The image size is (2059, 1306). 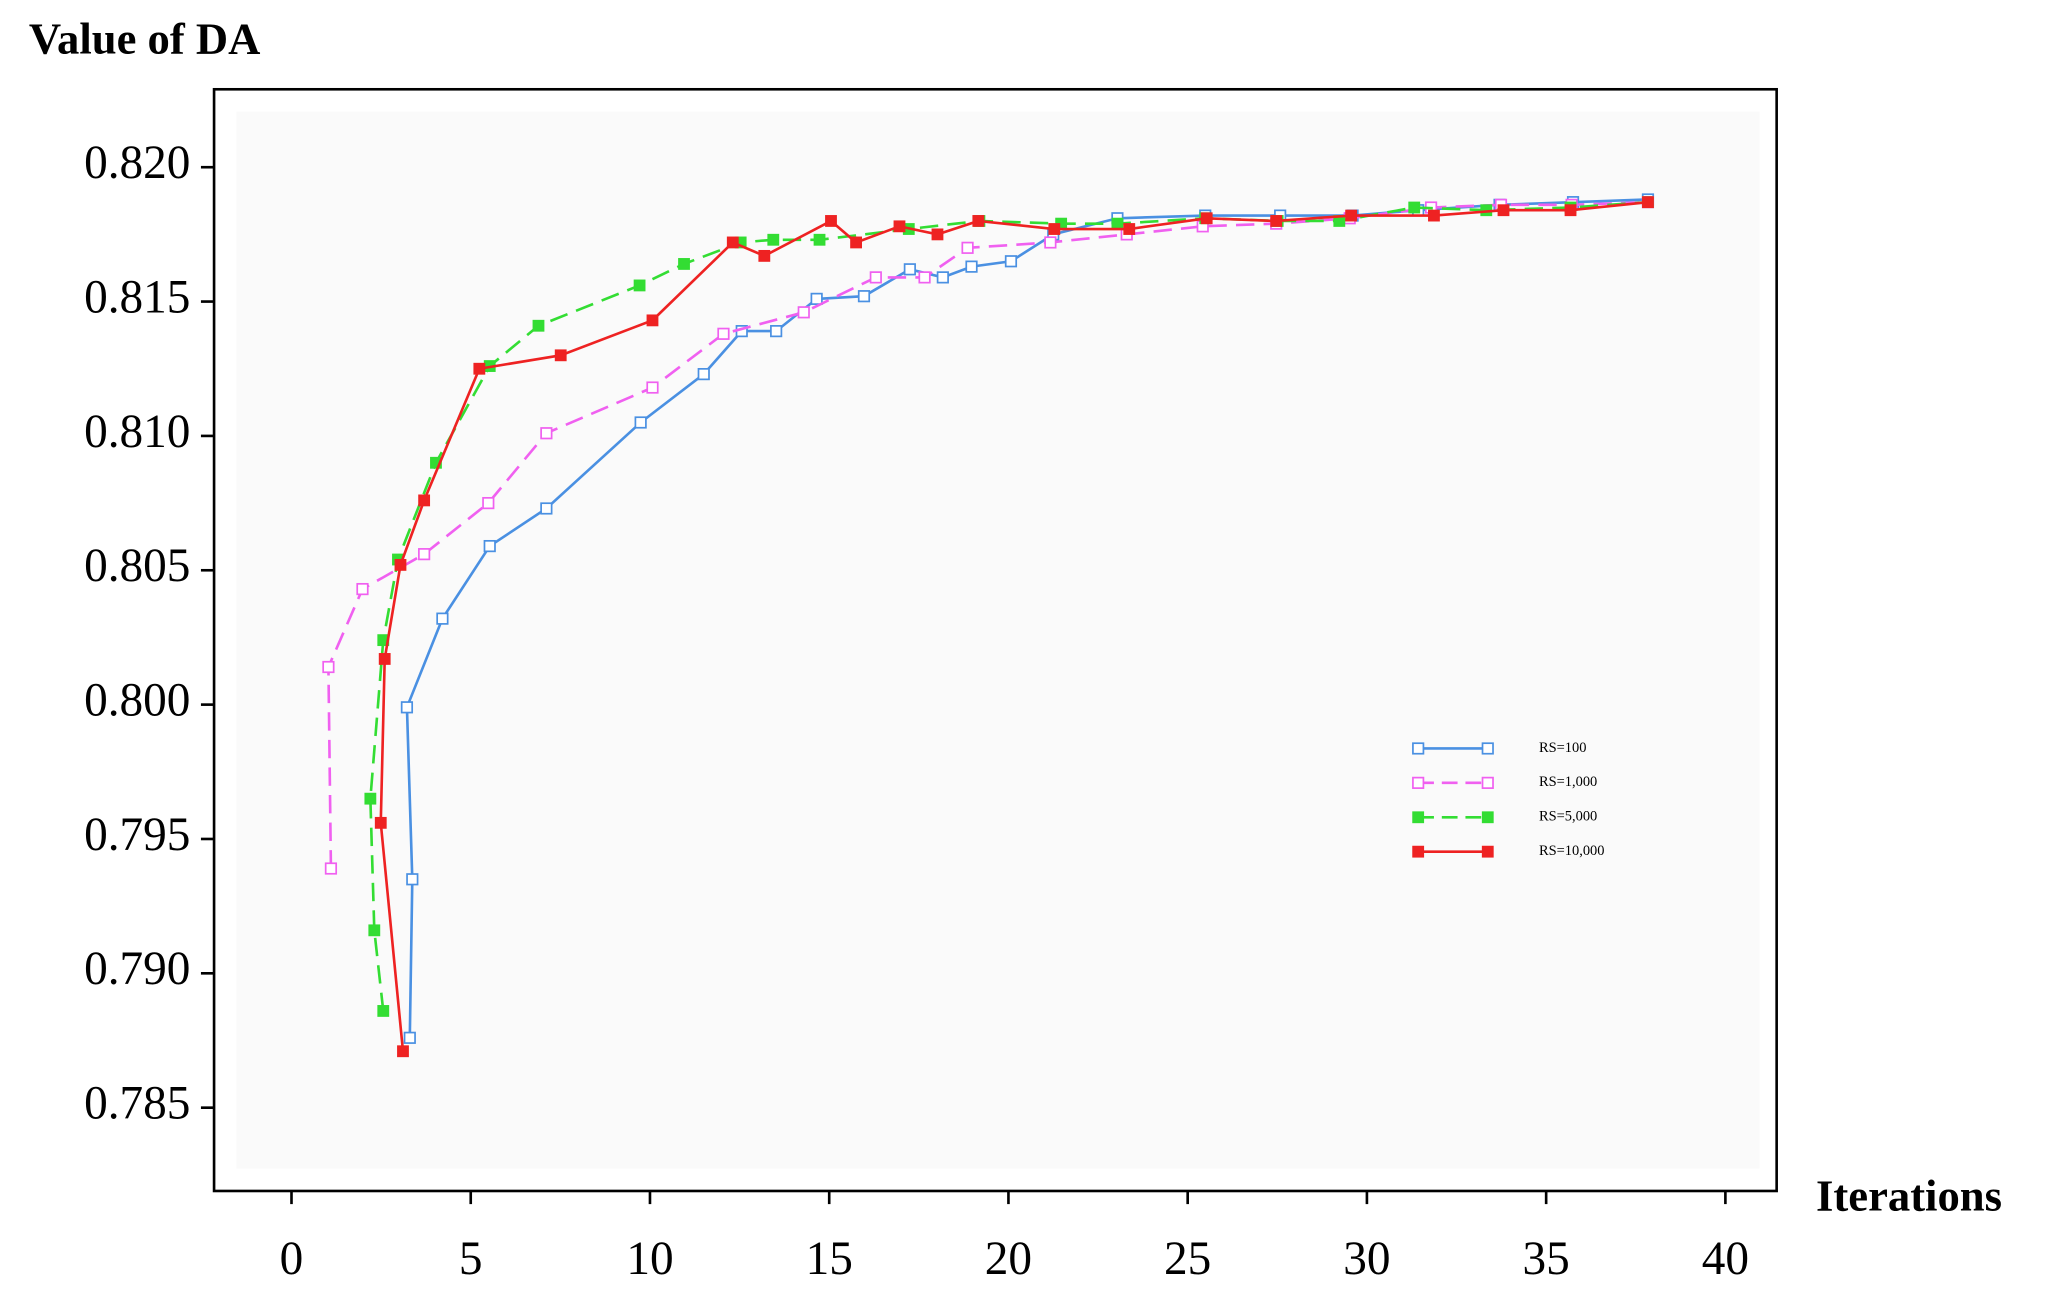 I want to click on legend-label: RS=5,000, so click(x=1568, y=817).